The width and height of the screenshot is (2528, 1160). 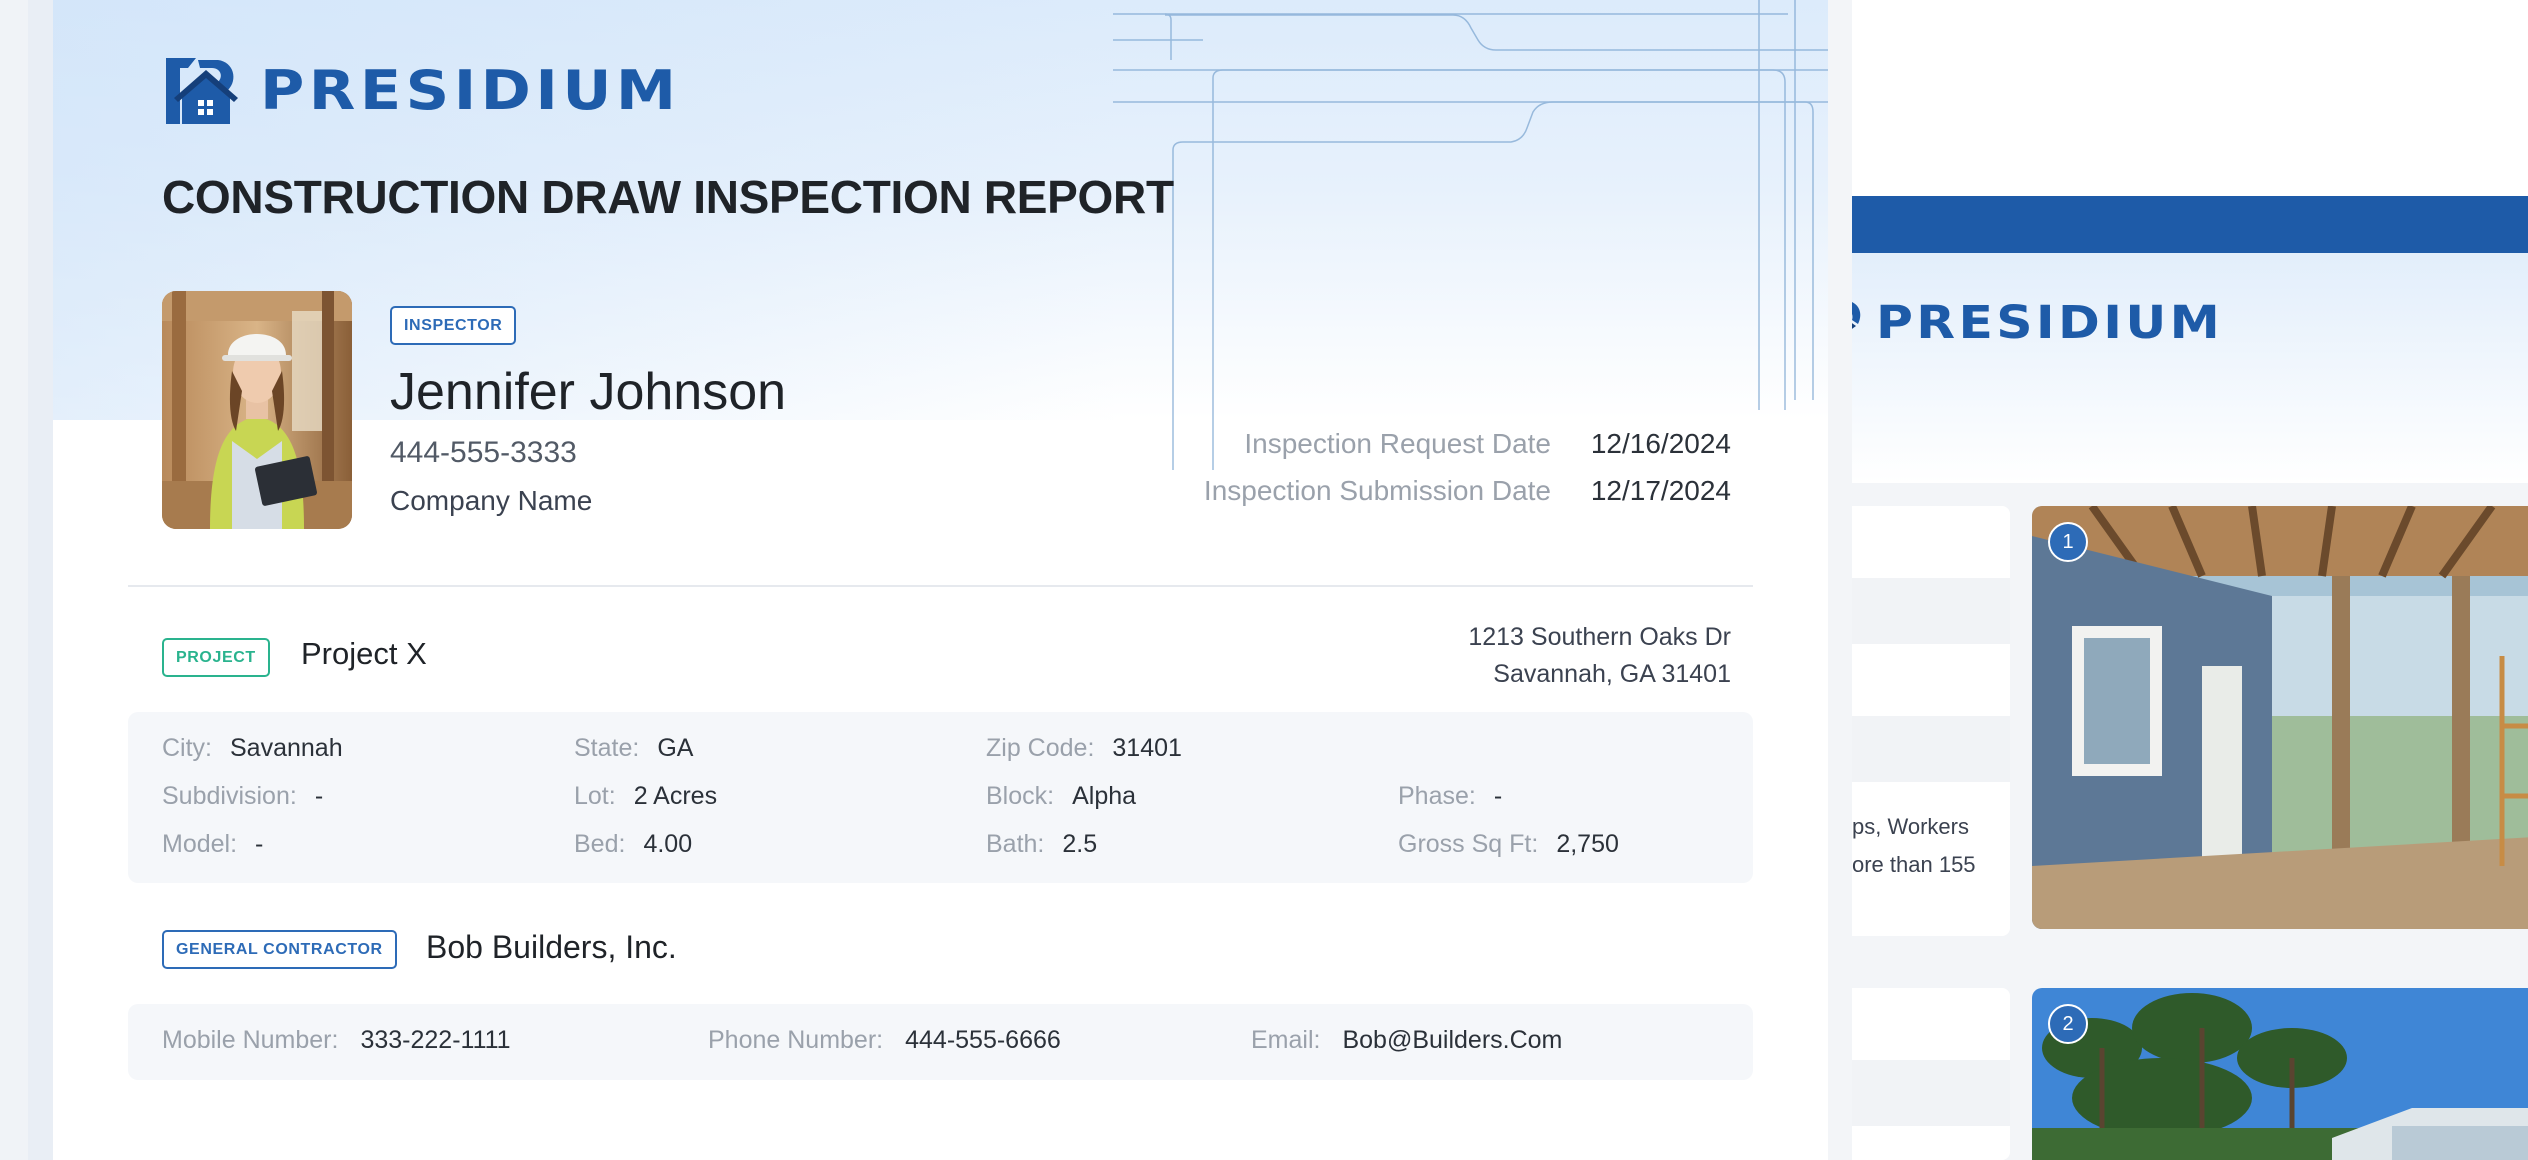 What do you see at coordinates (607, 748) in the screenshot?
I see `field-label: State:` at bounding box center [607, 748].